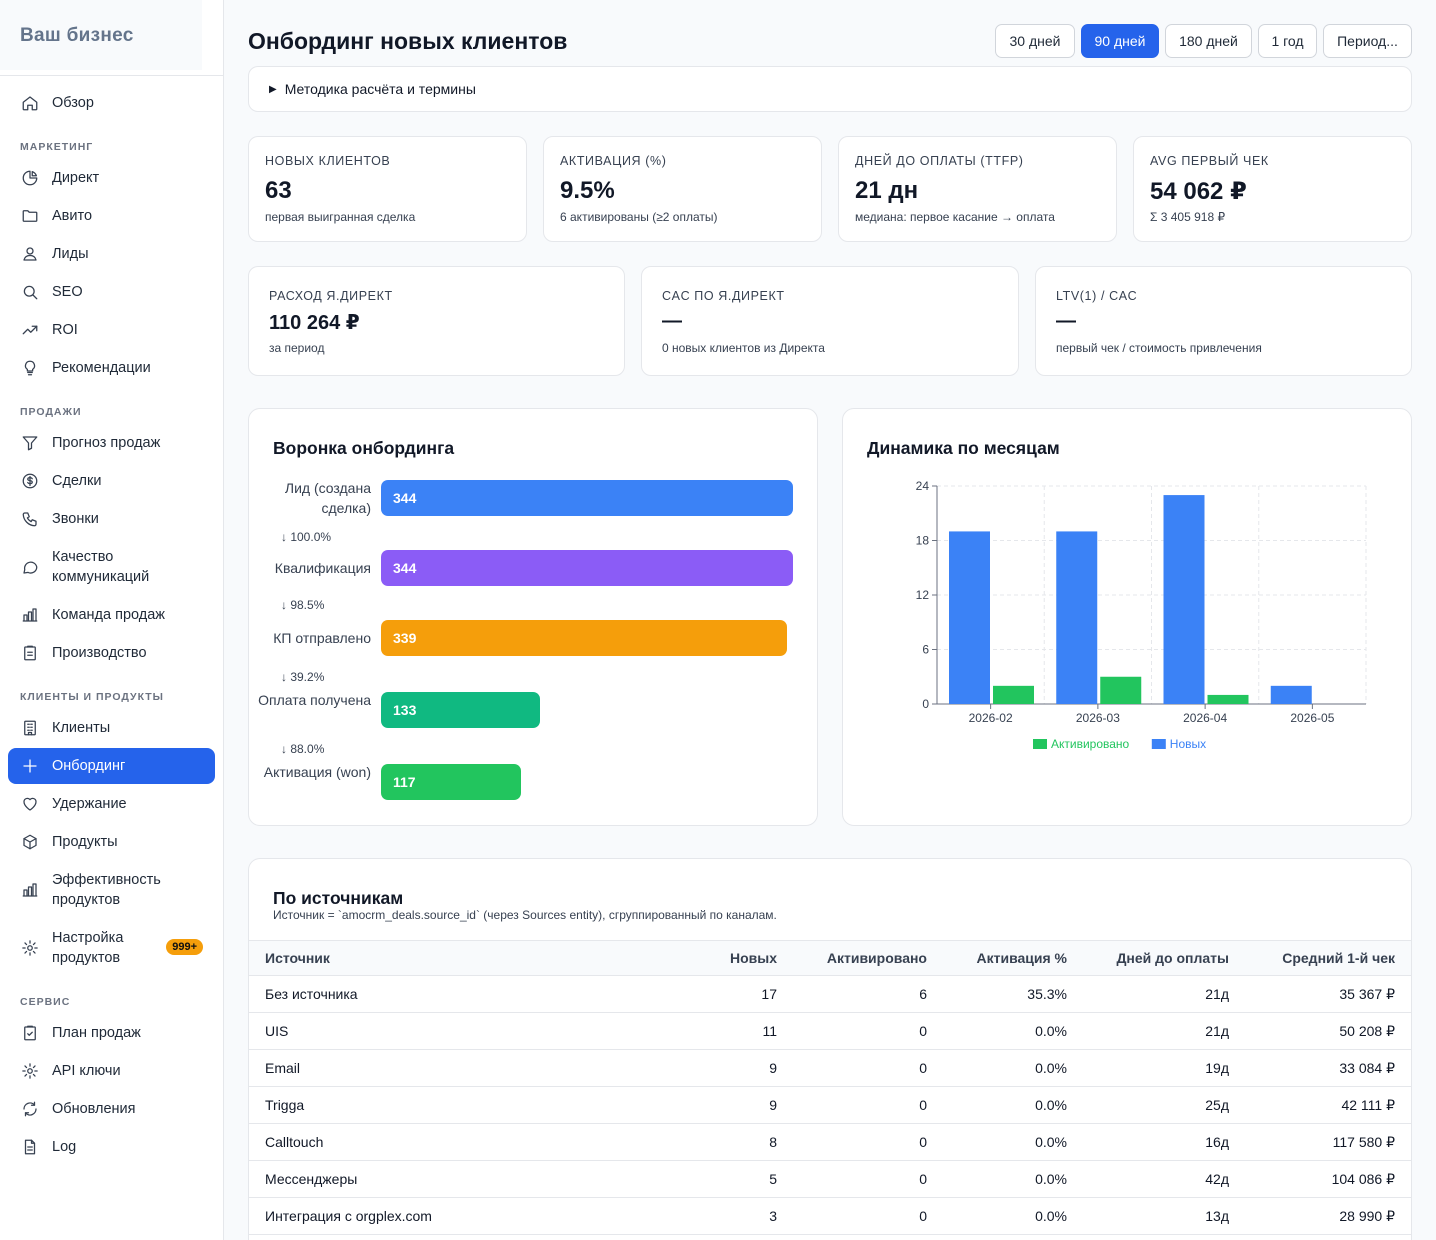 The height and width of the screenshot is (1240, 1436). What do you see at coordinates (30, 443) in the screenshot?
I see `funnel-icon` at bounding box center [30, 443].